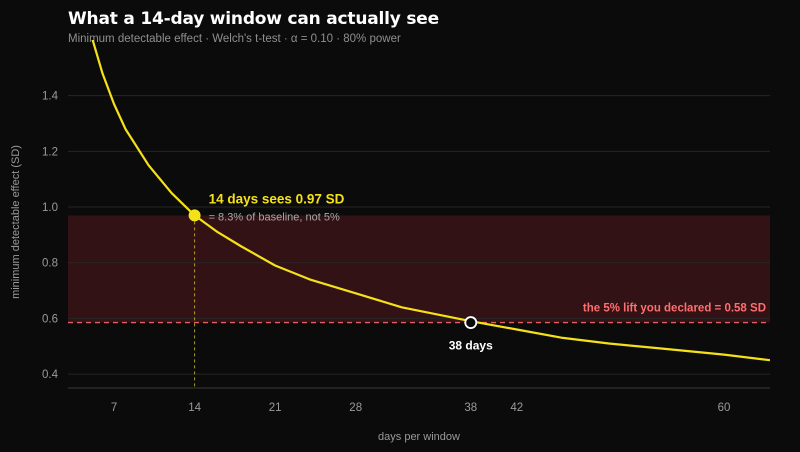  Describe the element at coordinates (50, 97) in the screenshot. I see `y-tick-label: 1.4` at that location.